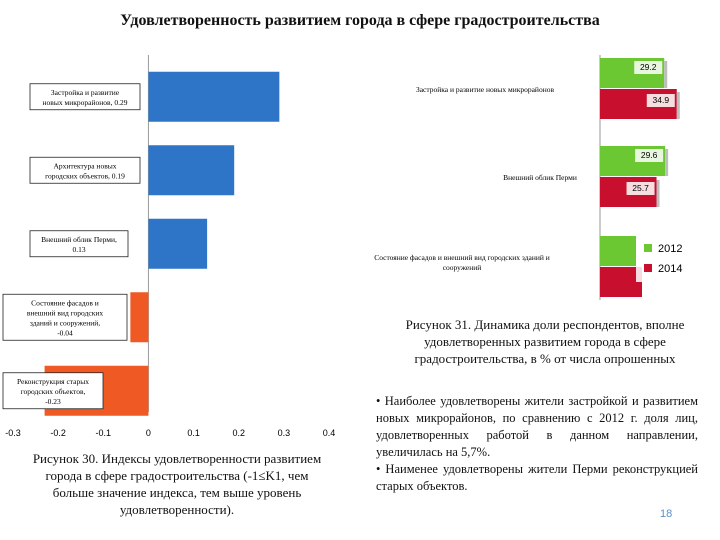  I want to click on data-label: 25.7, so click(640, 188).